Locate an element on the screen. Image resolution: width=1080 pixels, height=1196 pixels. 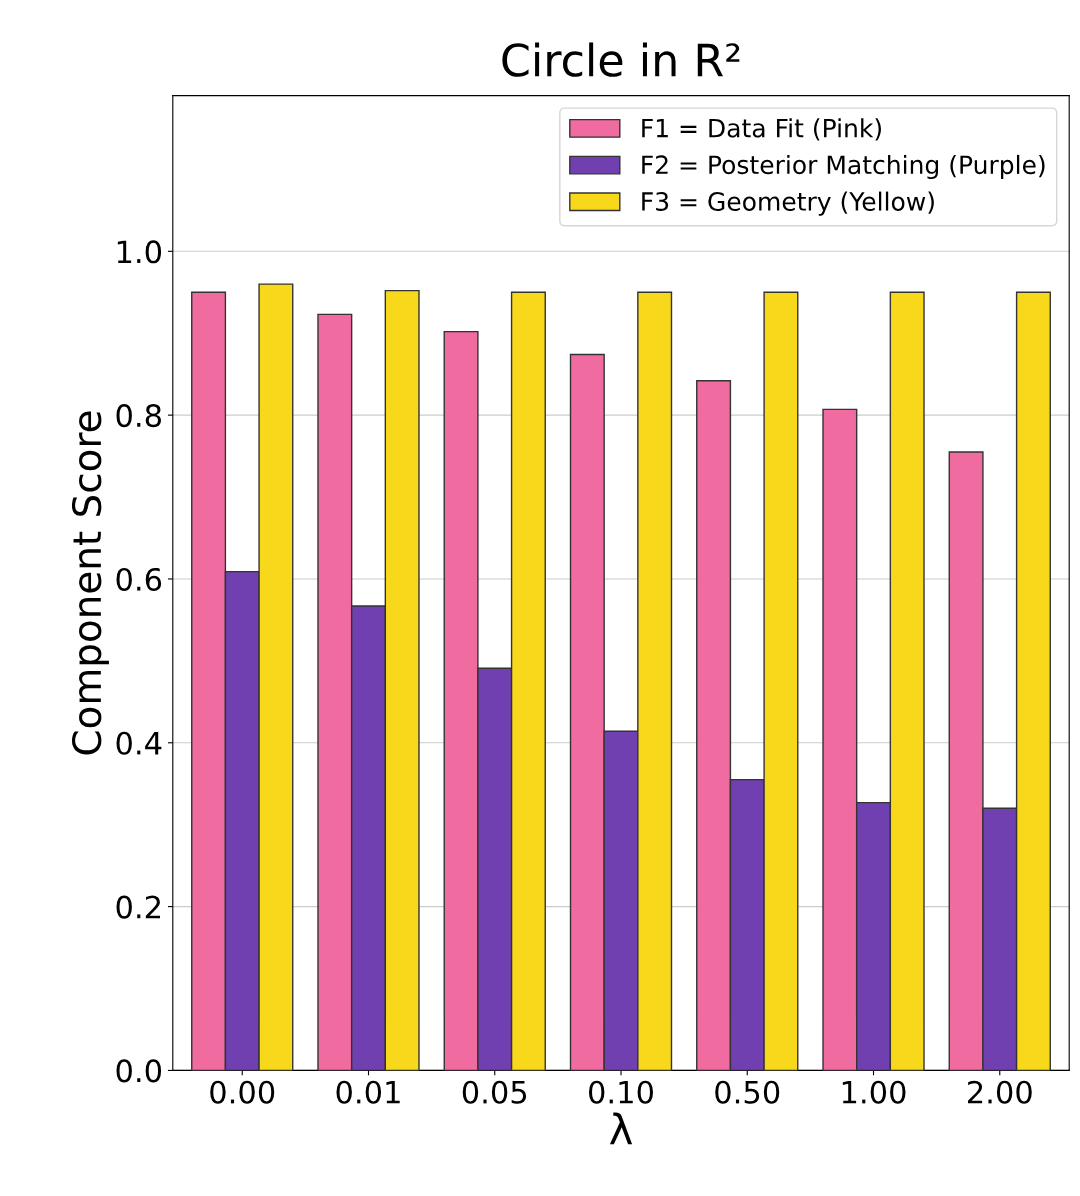
y-axis-title: Component Score is located at coordinates (90, 583).